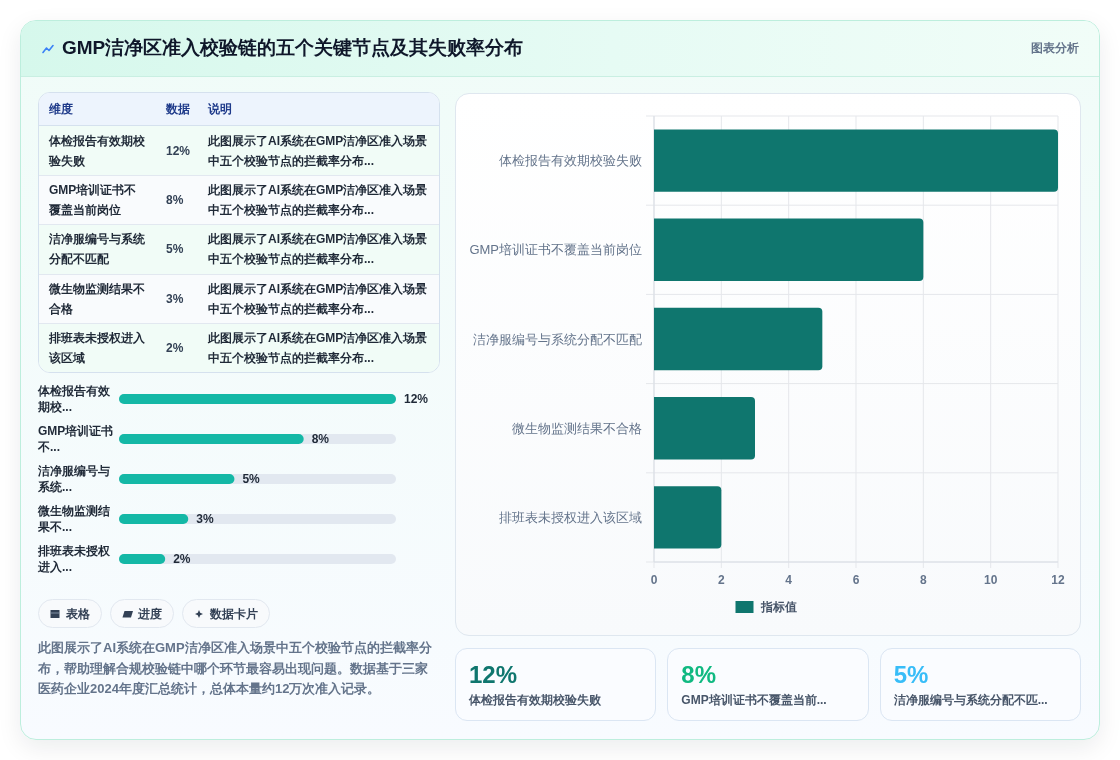 Image resolution: width=1120 pixels, height=760 pixels. What do you see at coordinates (856, 580) in the screenshot?
I see `x-tick-label: 6` at bounding box center [856, 580].